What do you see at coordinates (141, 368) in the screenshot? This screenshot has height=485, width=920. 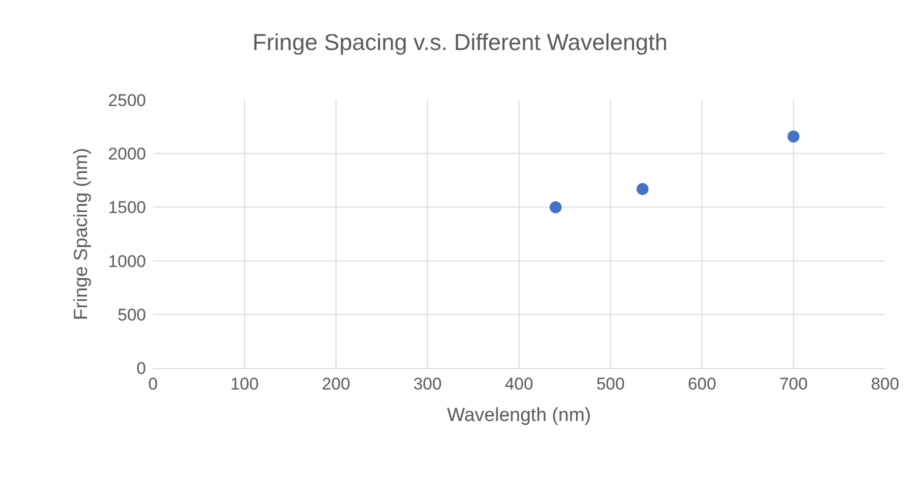 I see `y-tick-label: 0` at bounding box center [141, 368].